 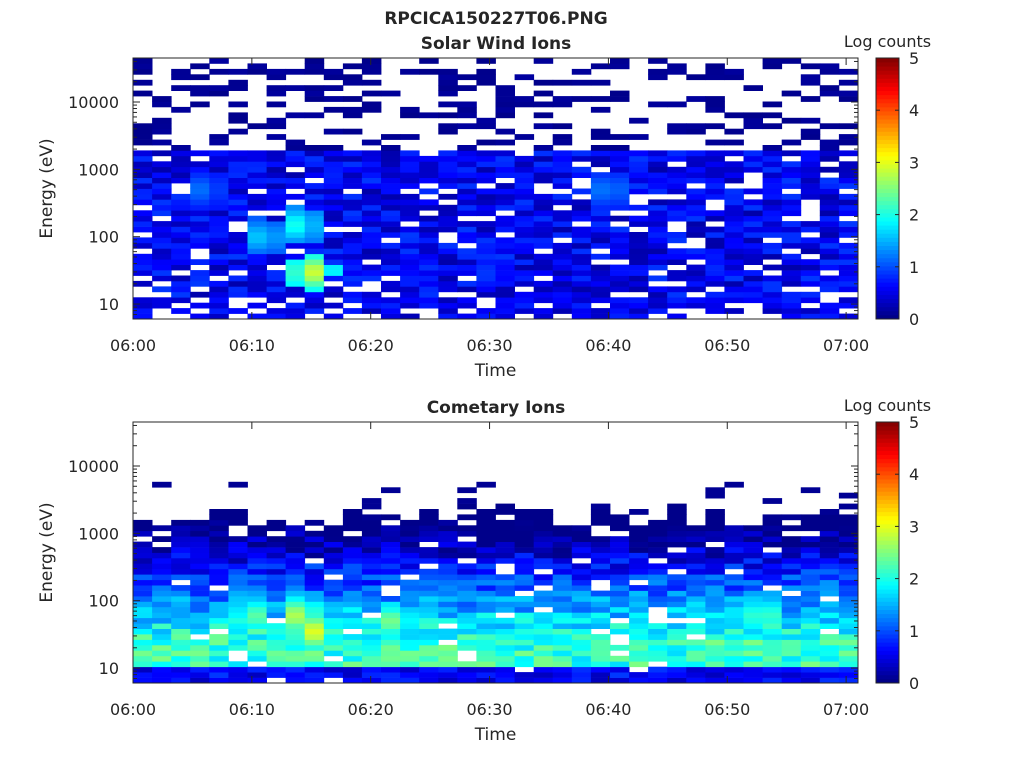 I want to click on colorbar-tick-label: 4, so click(x=914, y=110).